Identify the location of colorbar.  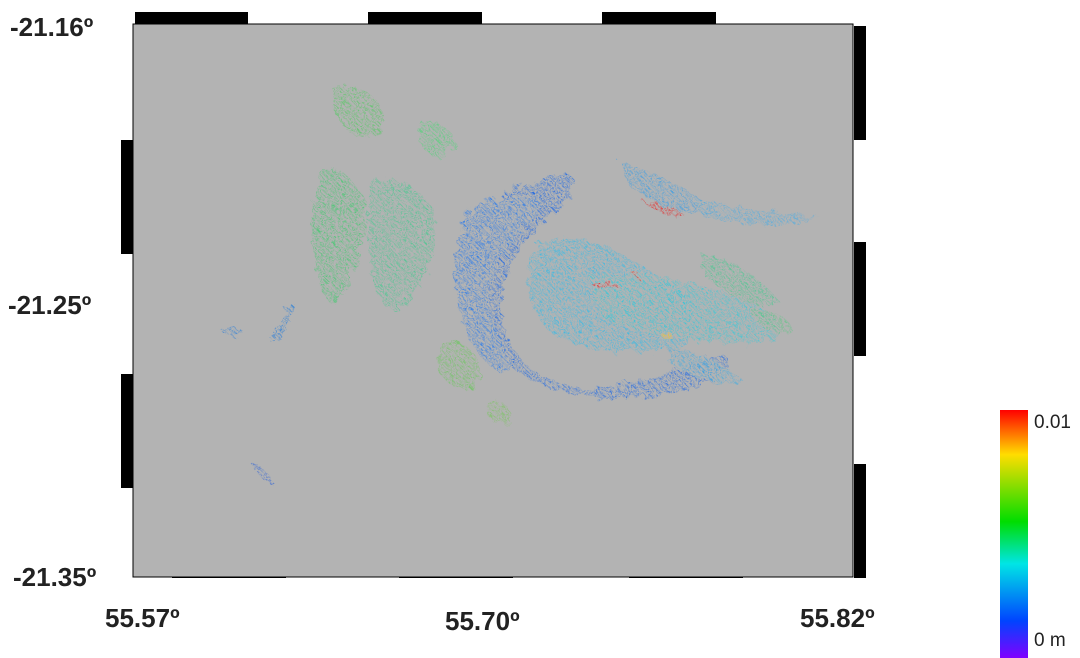
(1014, 534).